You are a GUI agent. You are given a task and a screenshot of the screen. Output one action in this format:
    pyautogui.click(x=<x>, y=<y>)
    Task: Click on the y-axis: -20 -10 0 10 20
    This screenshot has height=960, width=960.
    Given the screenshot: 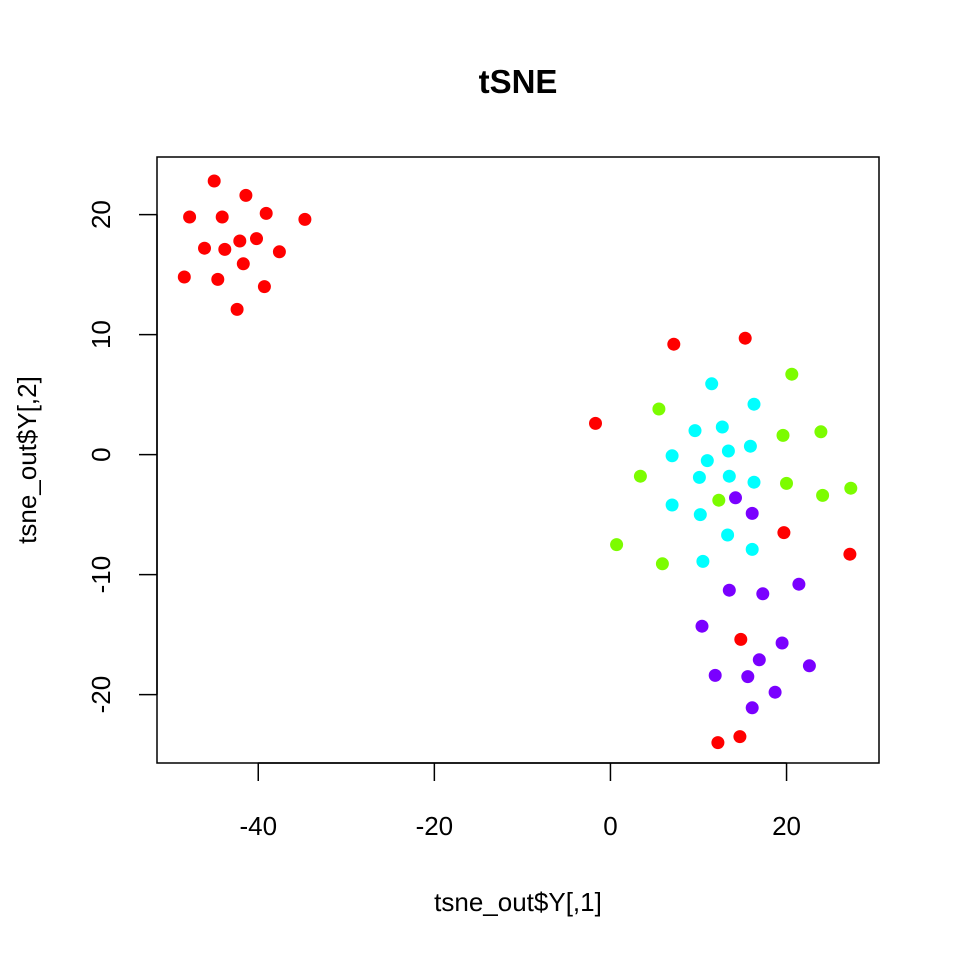 What is the action you would take?
    pyautogui.click(x=122, y=457)
    